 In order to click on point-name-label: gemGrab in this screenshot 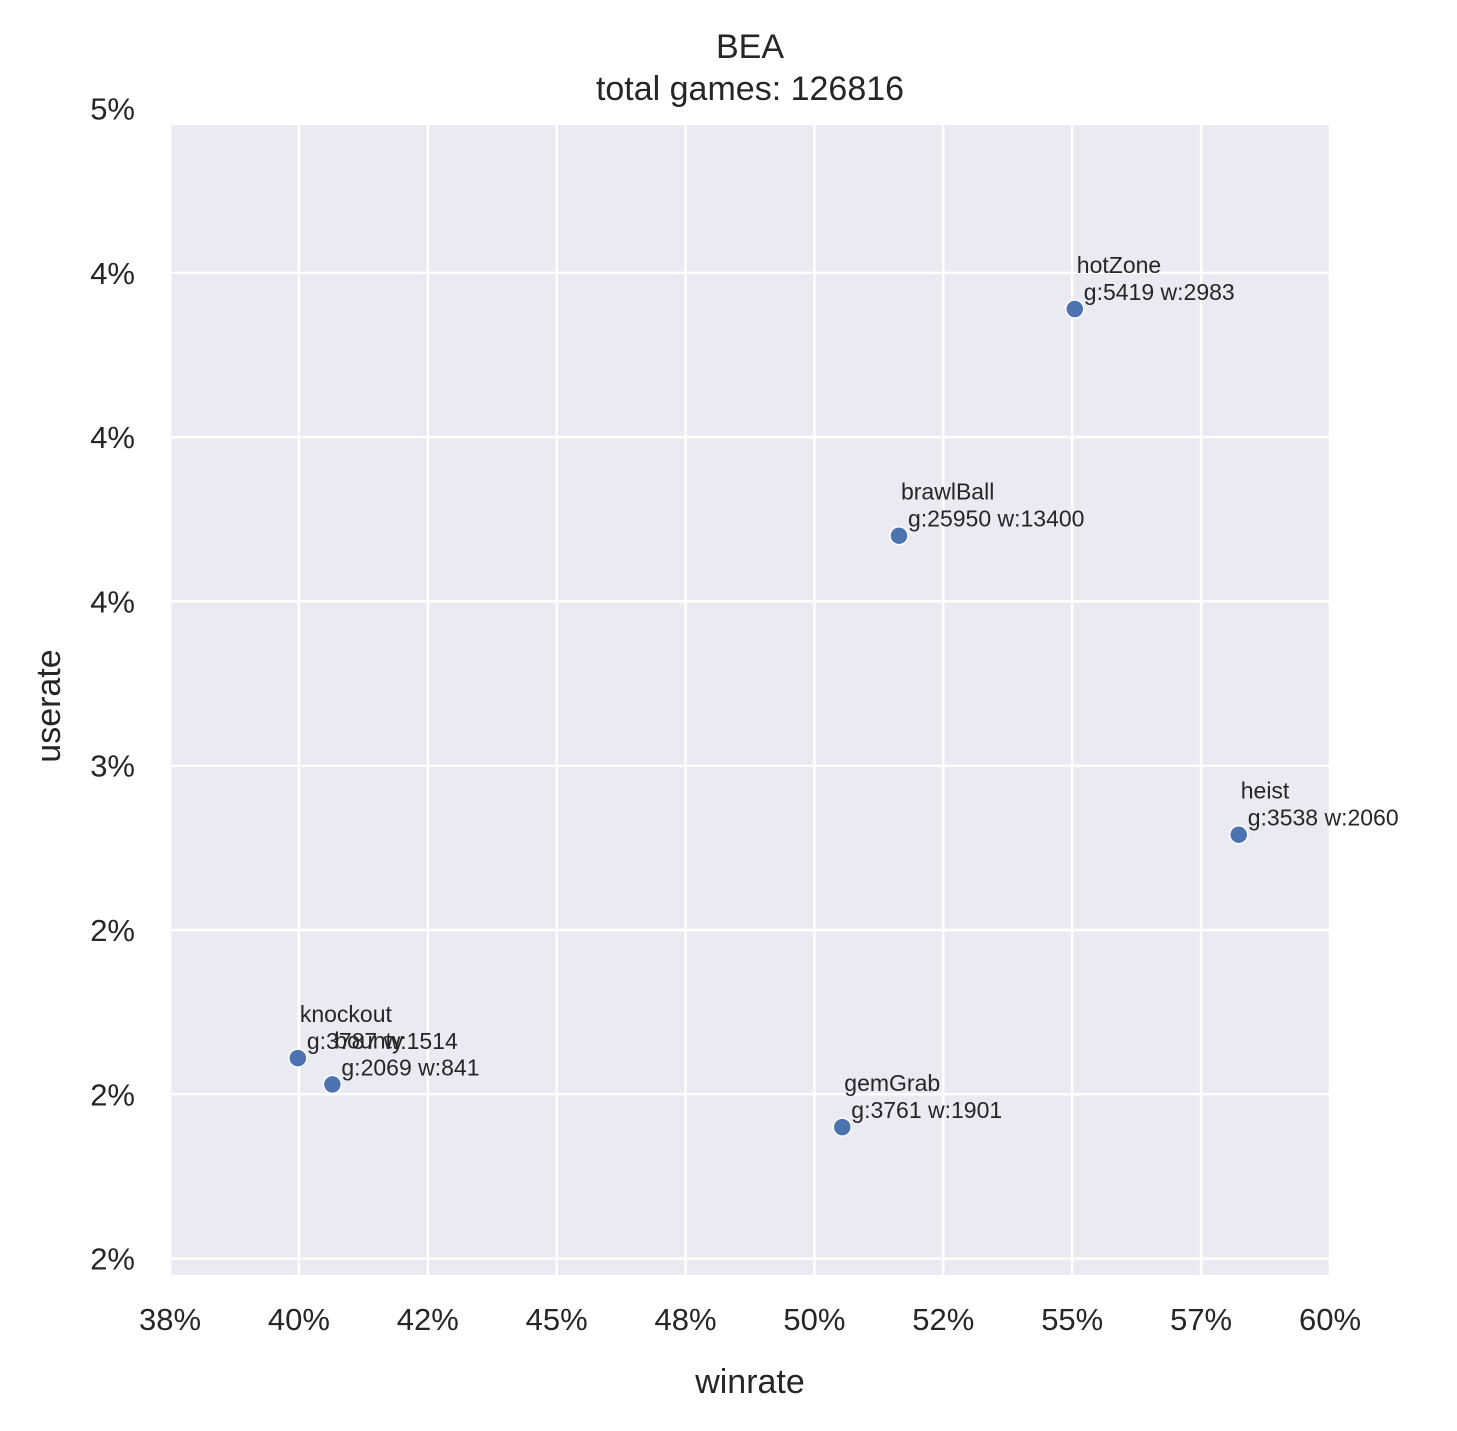, I will do `click(892, 1083)`.